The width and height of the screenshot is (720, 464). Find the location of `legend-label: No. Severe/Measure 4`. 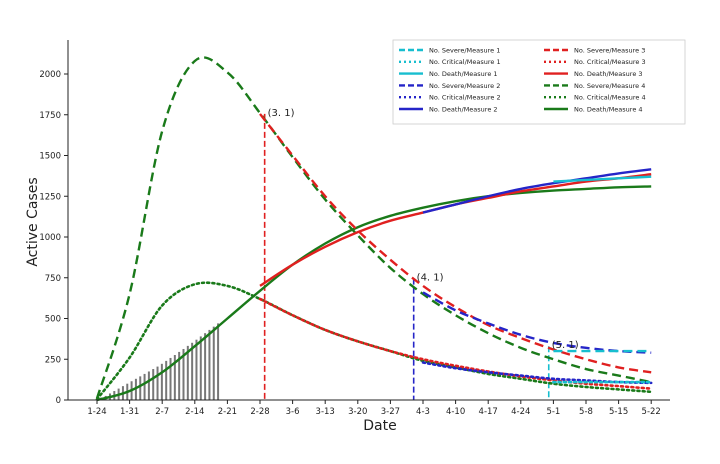

legend-label: No. Severe/Measure 4 is located at coordinates (609, 86).